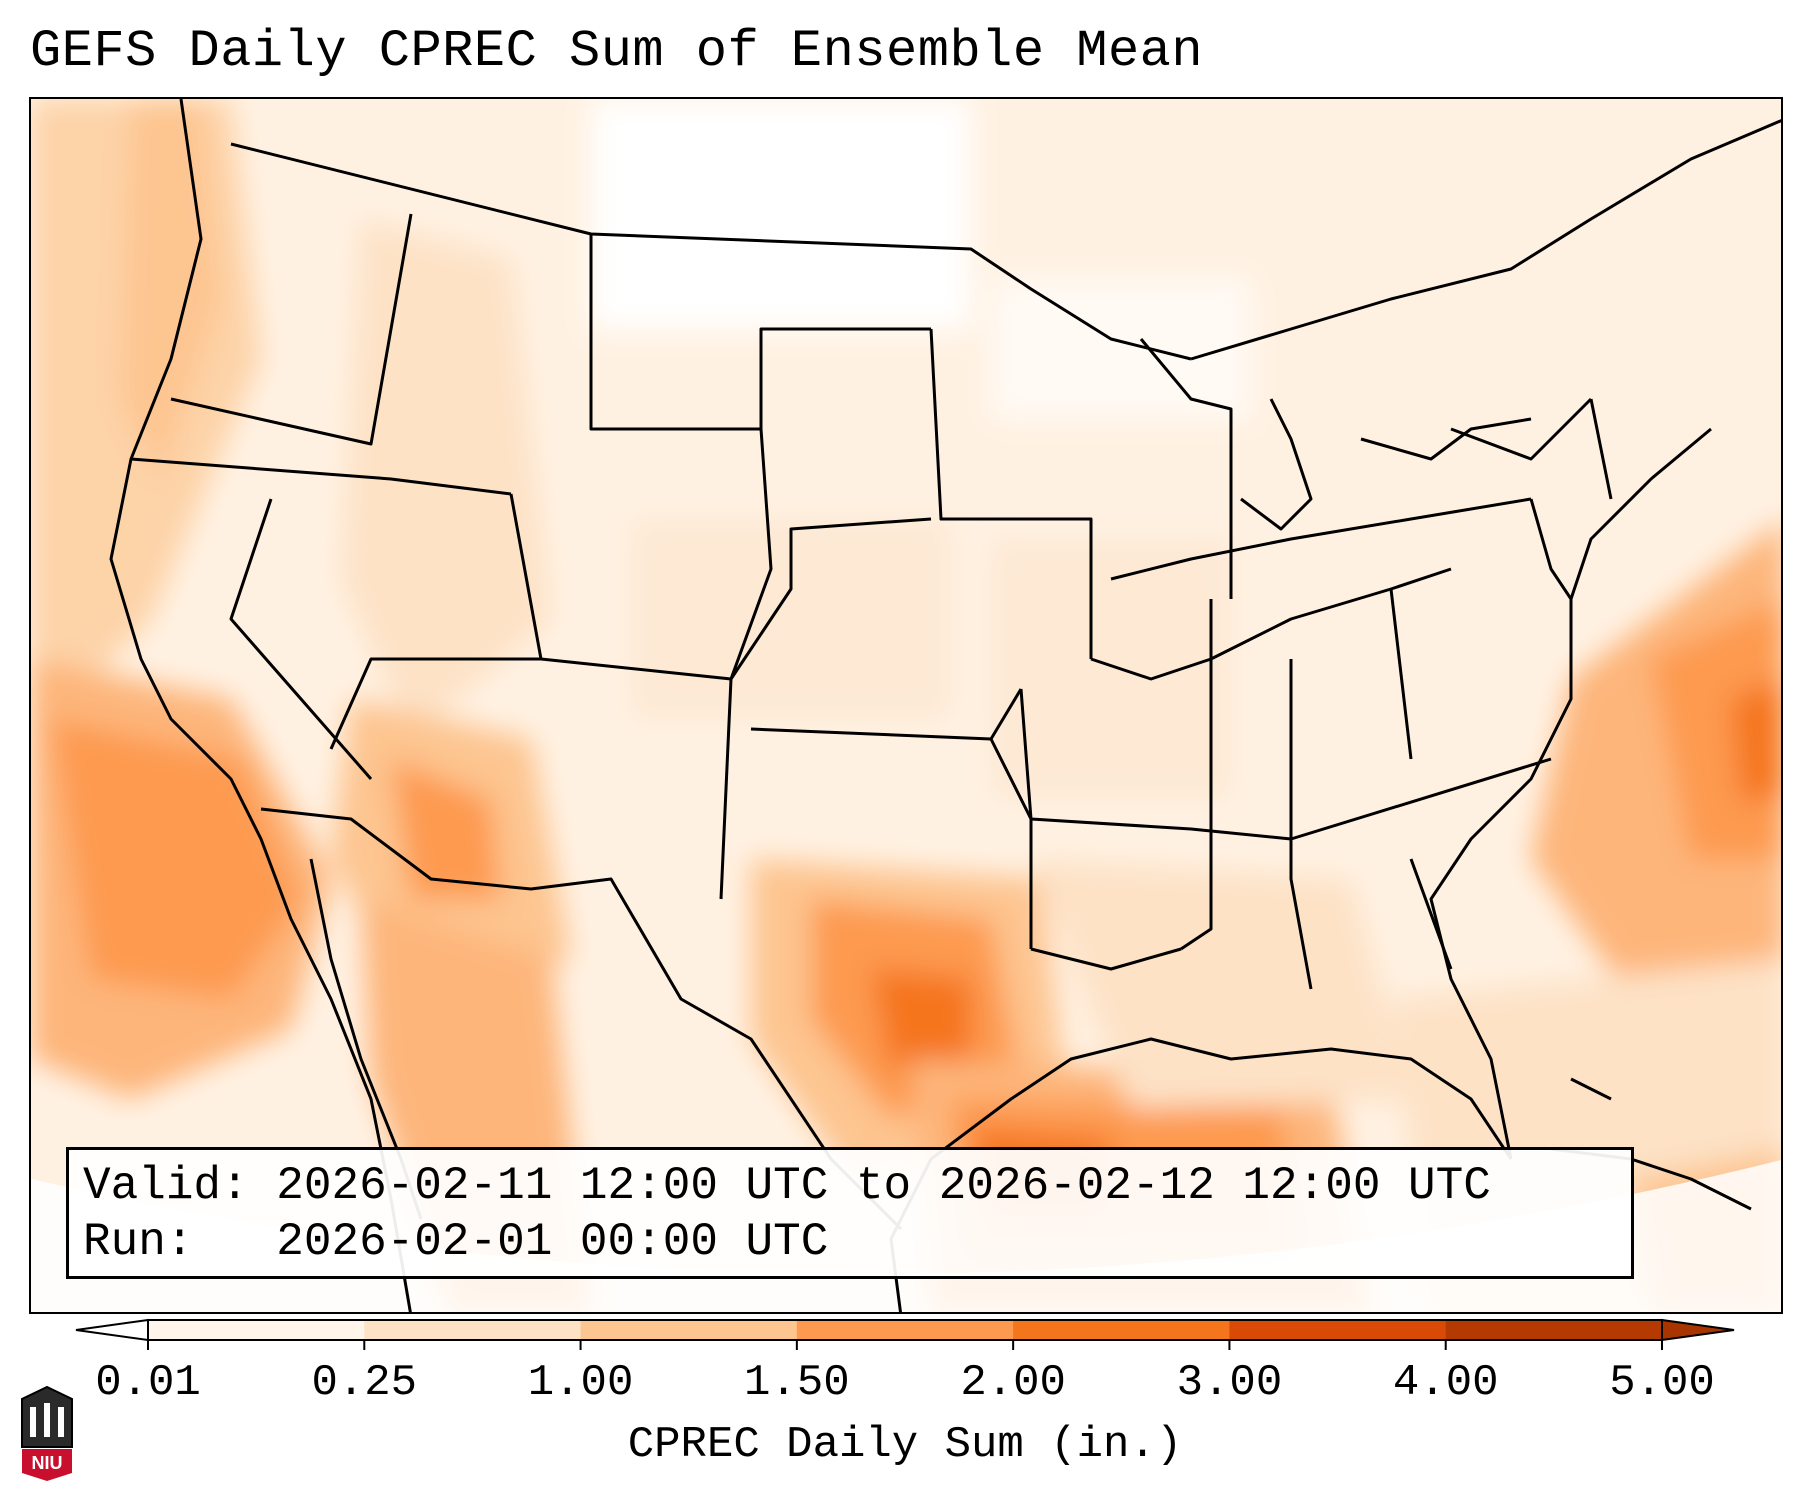 Image resolution: width=1803 pixels, height=1500 pixels. Describe the element at coordinates (166, 1186) in the screenshot. I see `valid-label: Valid:` at that location.